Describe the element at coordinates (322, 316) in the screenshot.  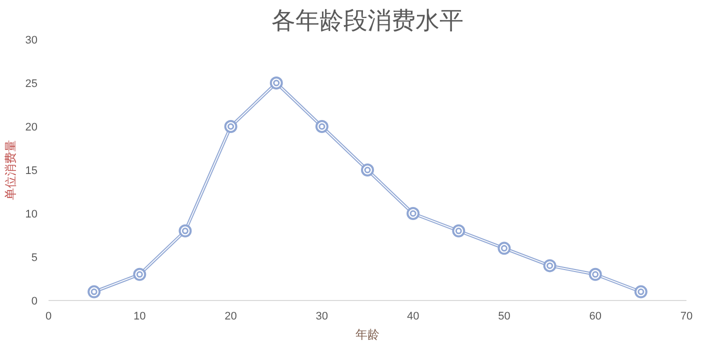
I see `x-tick-label: 30` at that location.